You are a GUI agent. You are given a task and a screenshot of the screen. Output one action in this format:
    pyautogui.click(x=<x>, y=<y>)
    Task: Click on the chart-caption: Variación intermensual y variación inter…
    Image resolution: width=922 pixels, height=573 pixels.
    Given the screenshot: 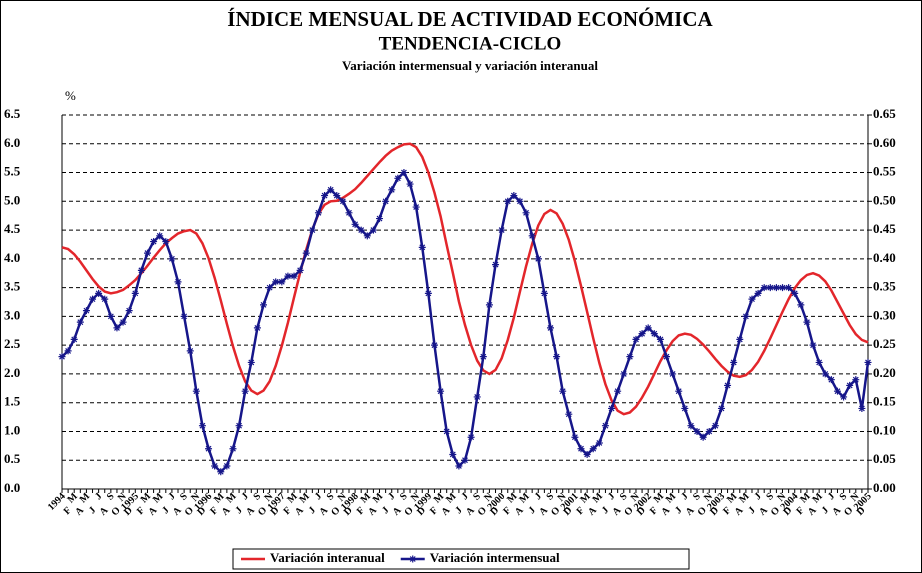 What is the action you would take?
    pyautogui.click(x=470, y=65)
    